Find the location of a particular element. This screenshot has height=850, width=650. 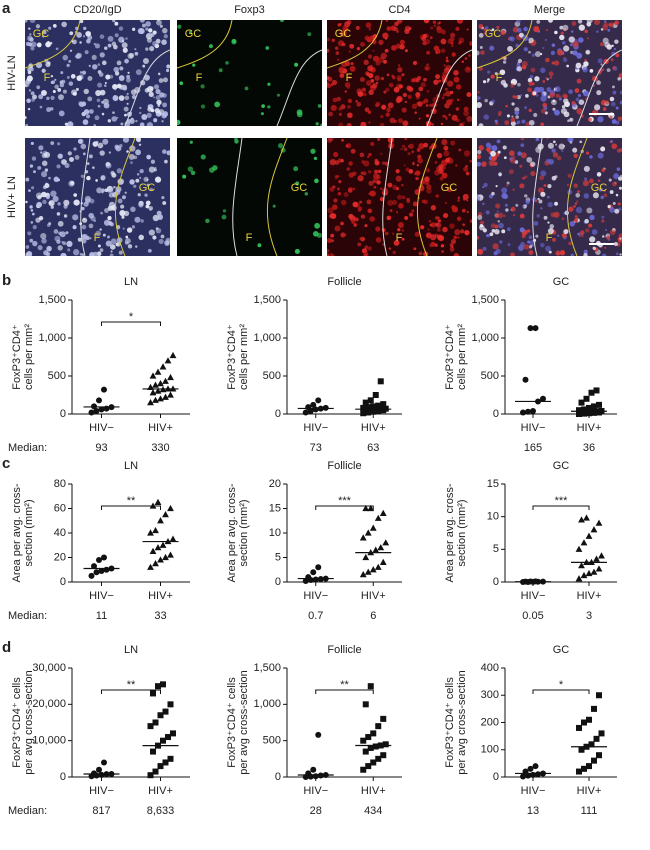

y-tick-label: 0 is located at coordinates (278, 414).